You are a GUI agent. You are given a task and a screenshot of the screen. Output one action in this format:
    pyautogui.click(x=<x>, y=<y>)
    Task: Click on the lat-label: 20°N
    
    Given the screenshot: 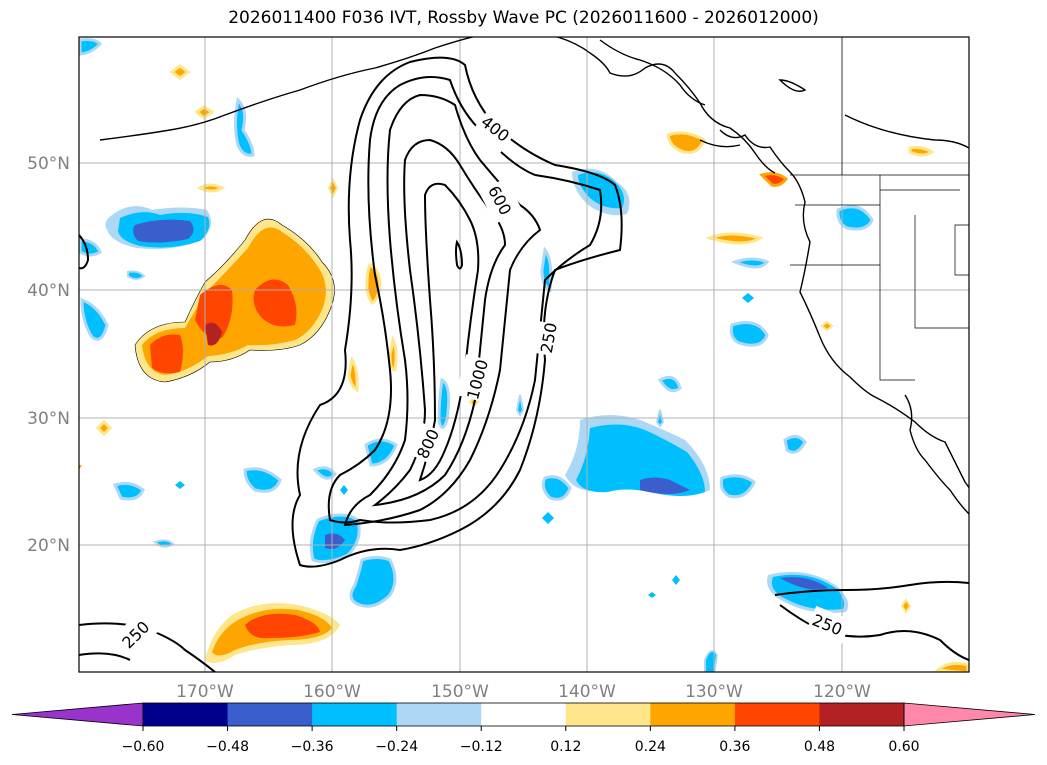 What is the action you would take?
    pyautogui.click(x=48, y=546)
    